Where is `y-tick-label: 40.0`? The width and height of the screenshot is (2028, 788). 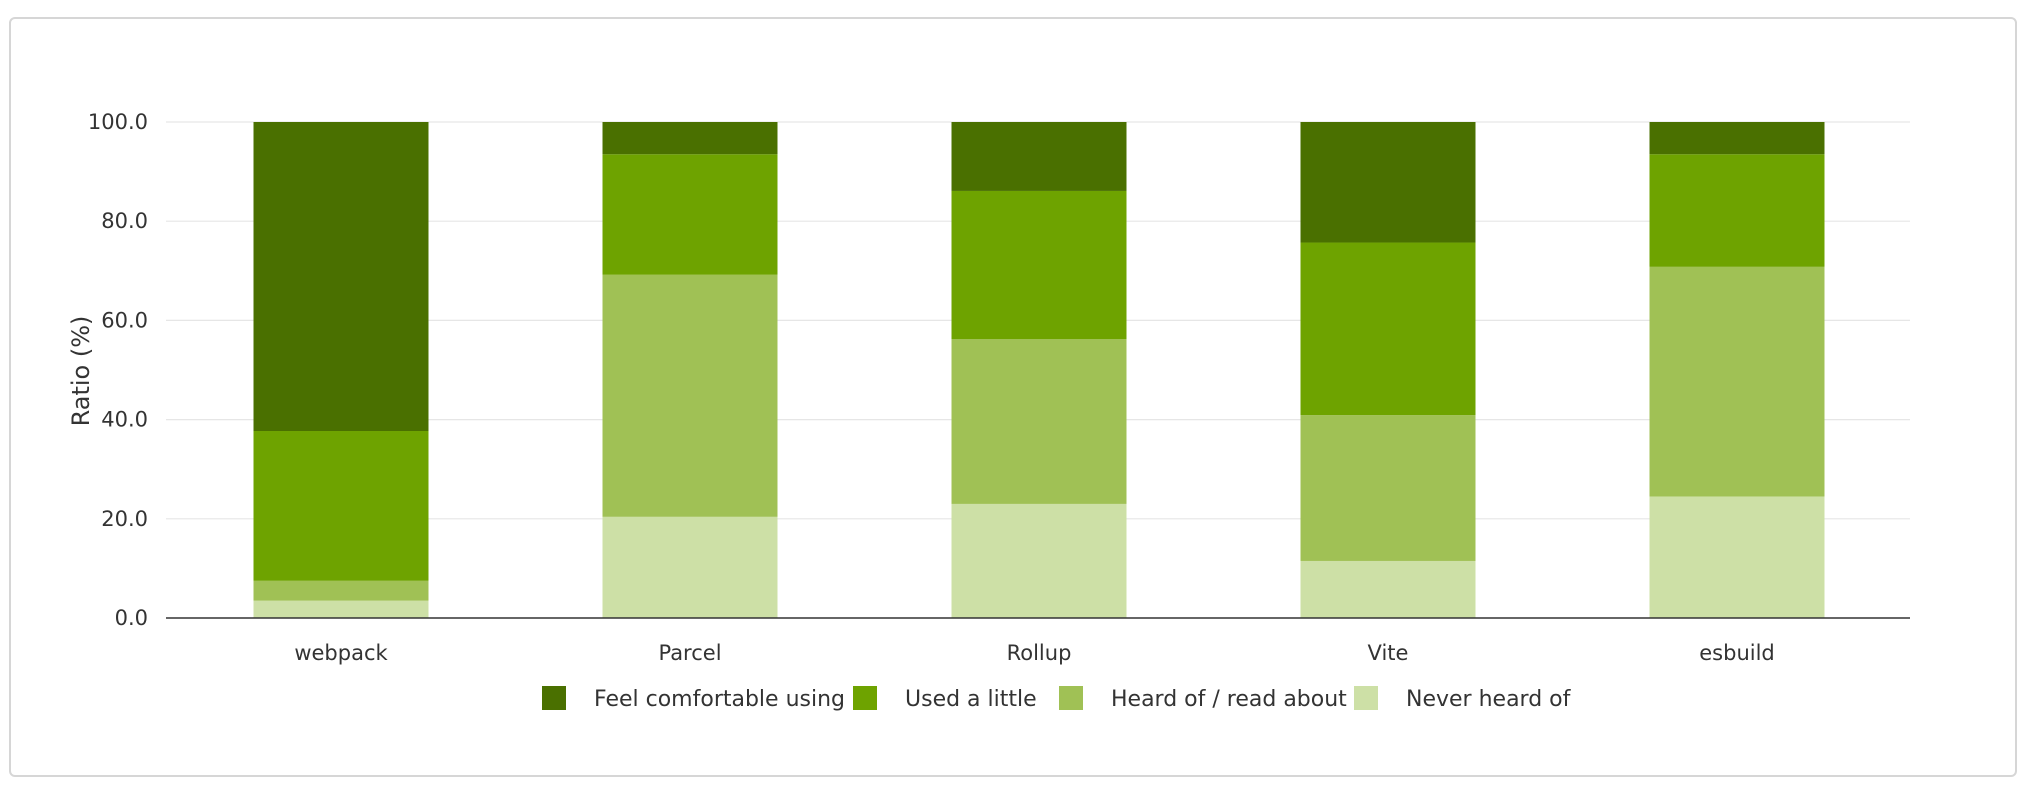 y-tick-label: 40.0 is located at coordinates (124, 420).